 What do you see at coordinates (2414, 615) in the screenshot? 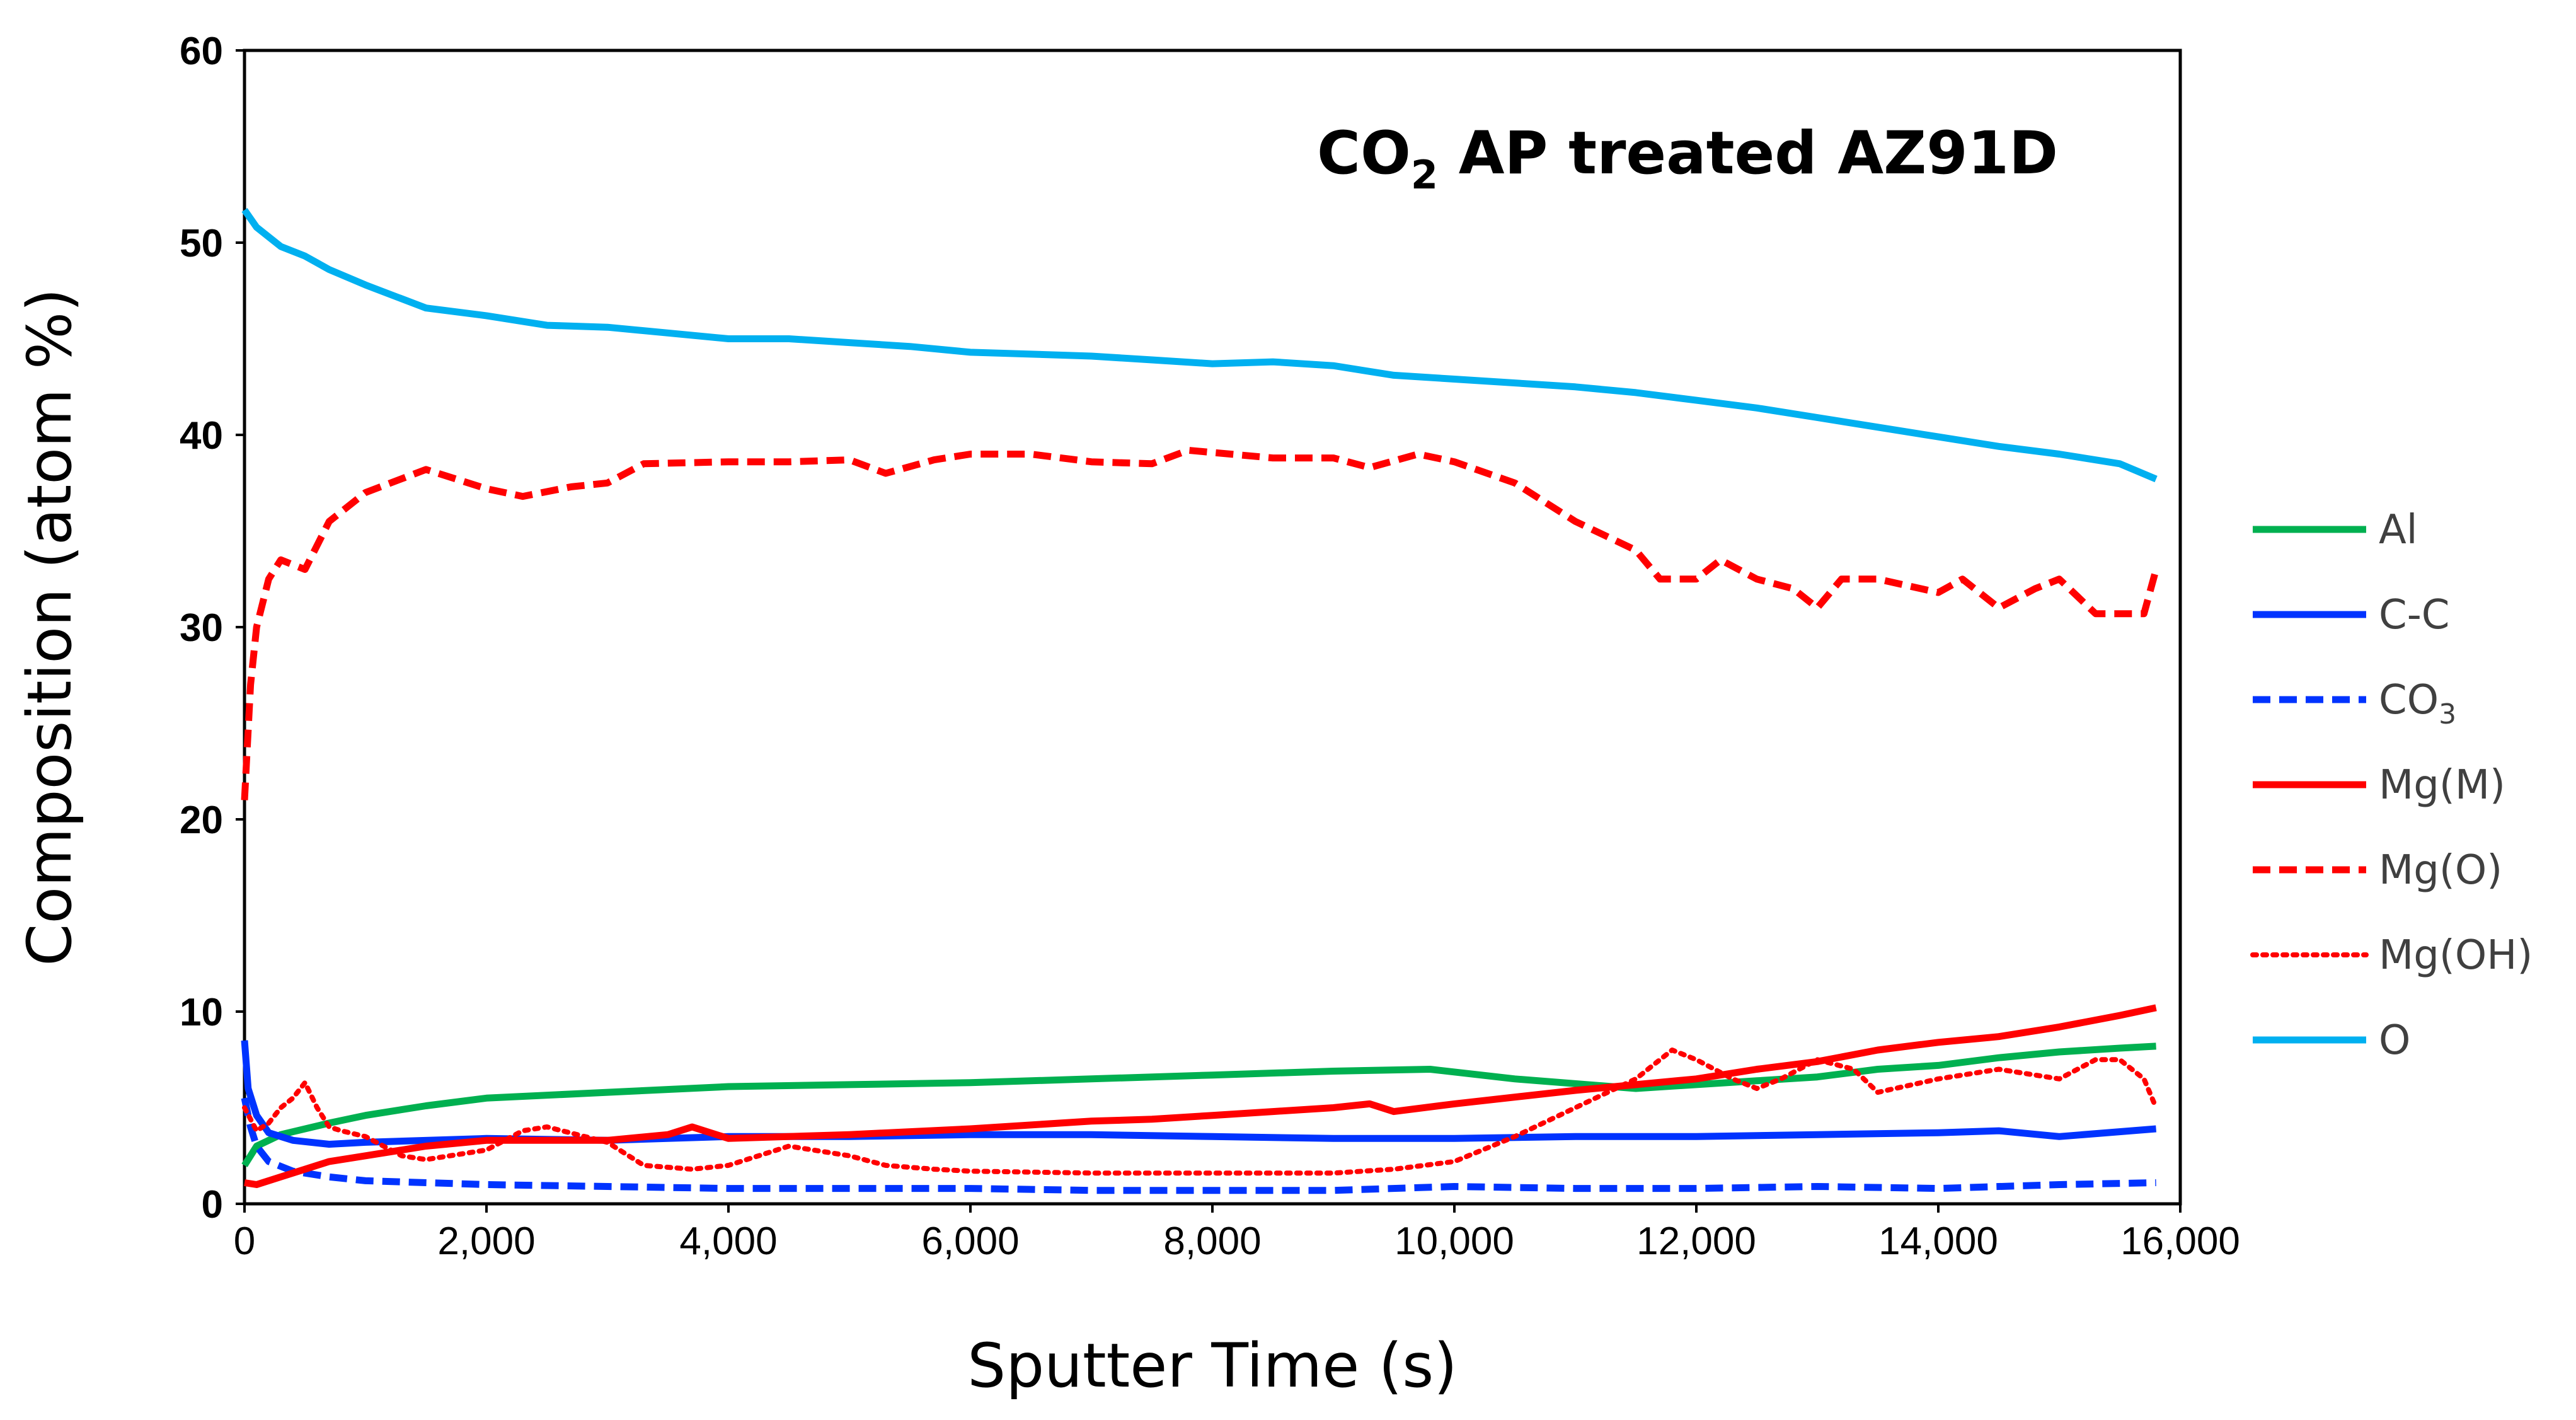
I see `legend-label-c-c: C-C` at bounding box center [2414, 615].